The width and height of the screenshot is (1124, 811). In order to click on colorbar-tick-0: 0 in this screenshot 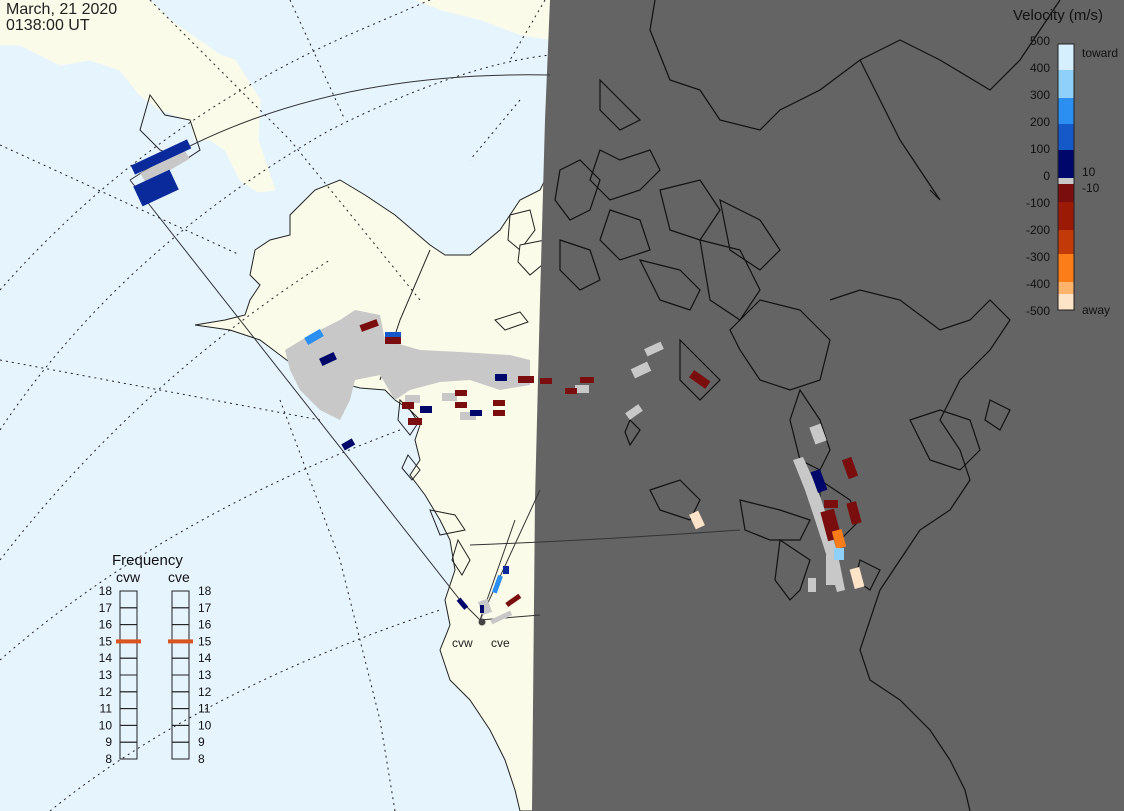, I will do `click(1046, 176)`.